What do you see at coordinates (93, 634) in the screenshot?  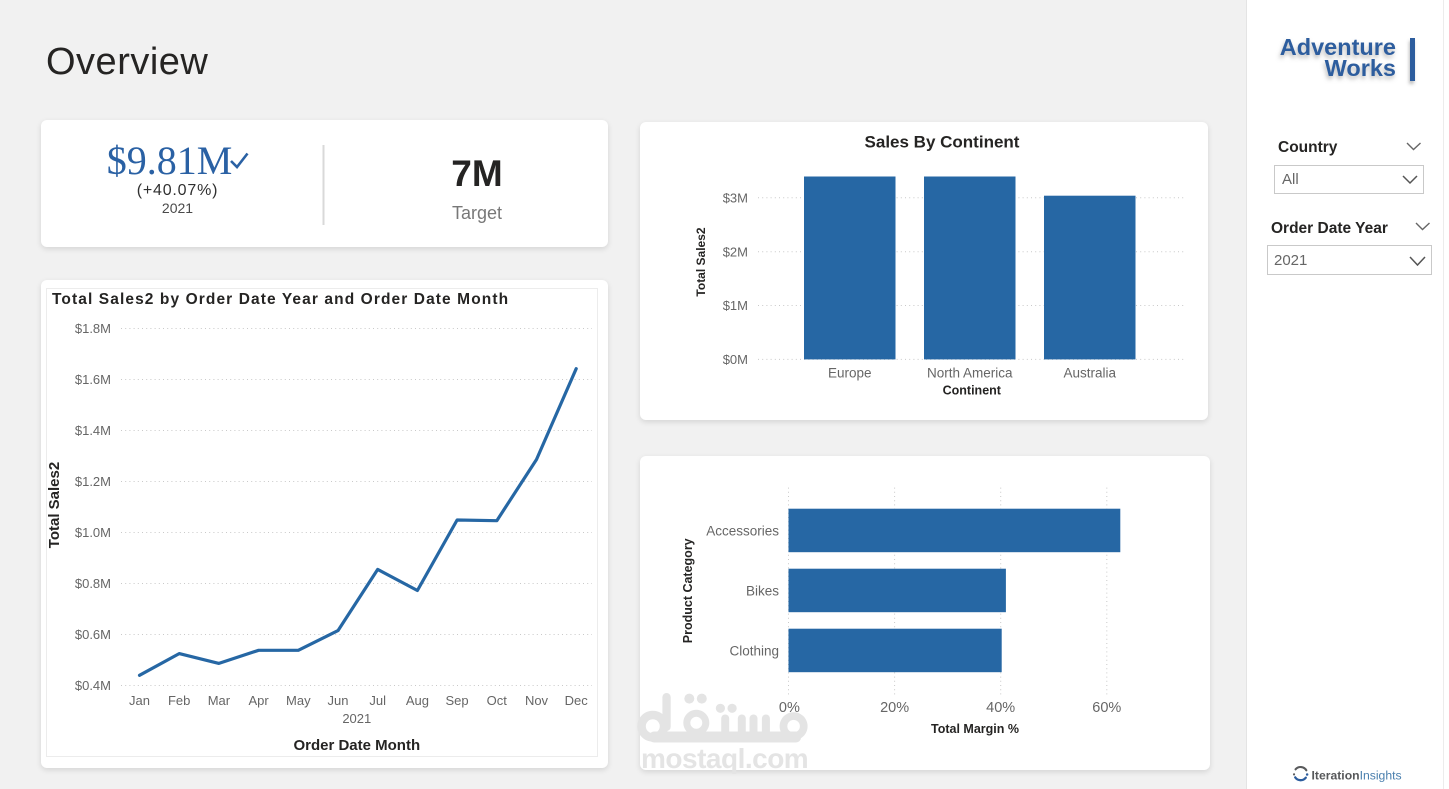 I see `svg-text: $0.6M` at bounding box center [93, 634].